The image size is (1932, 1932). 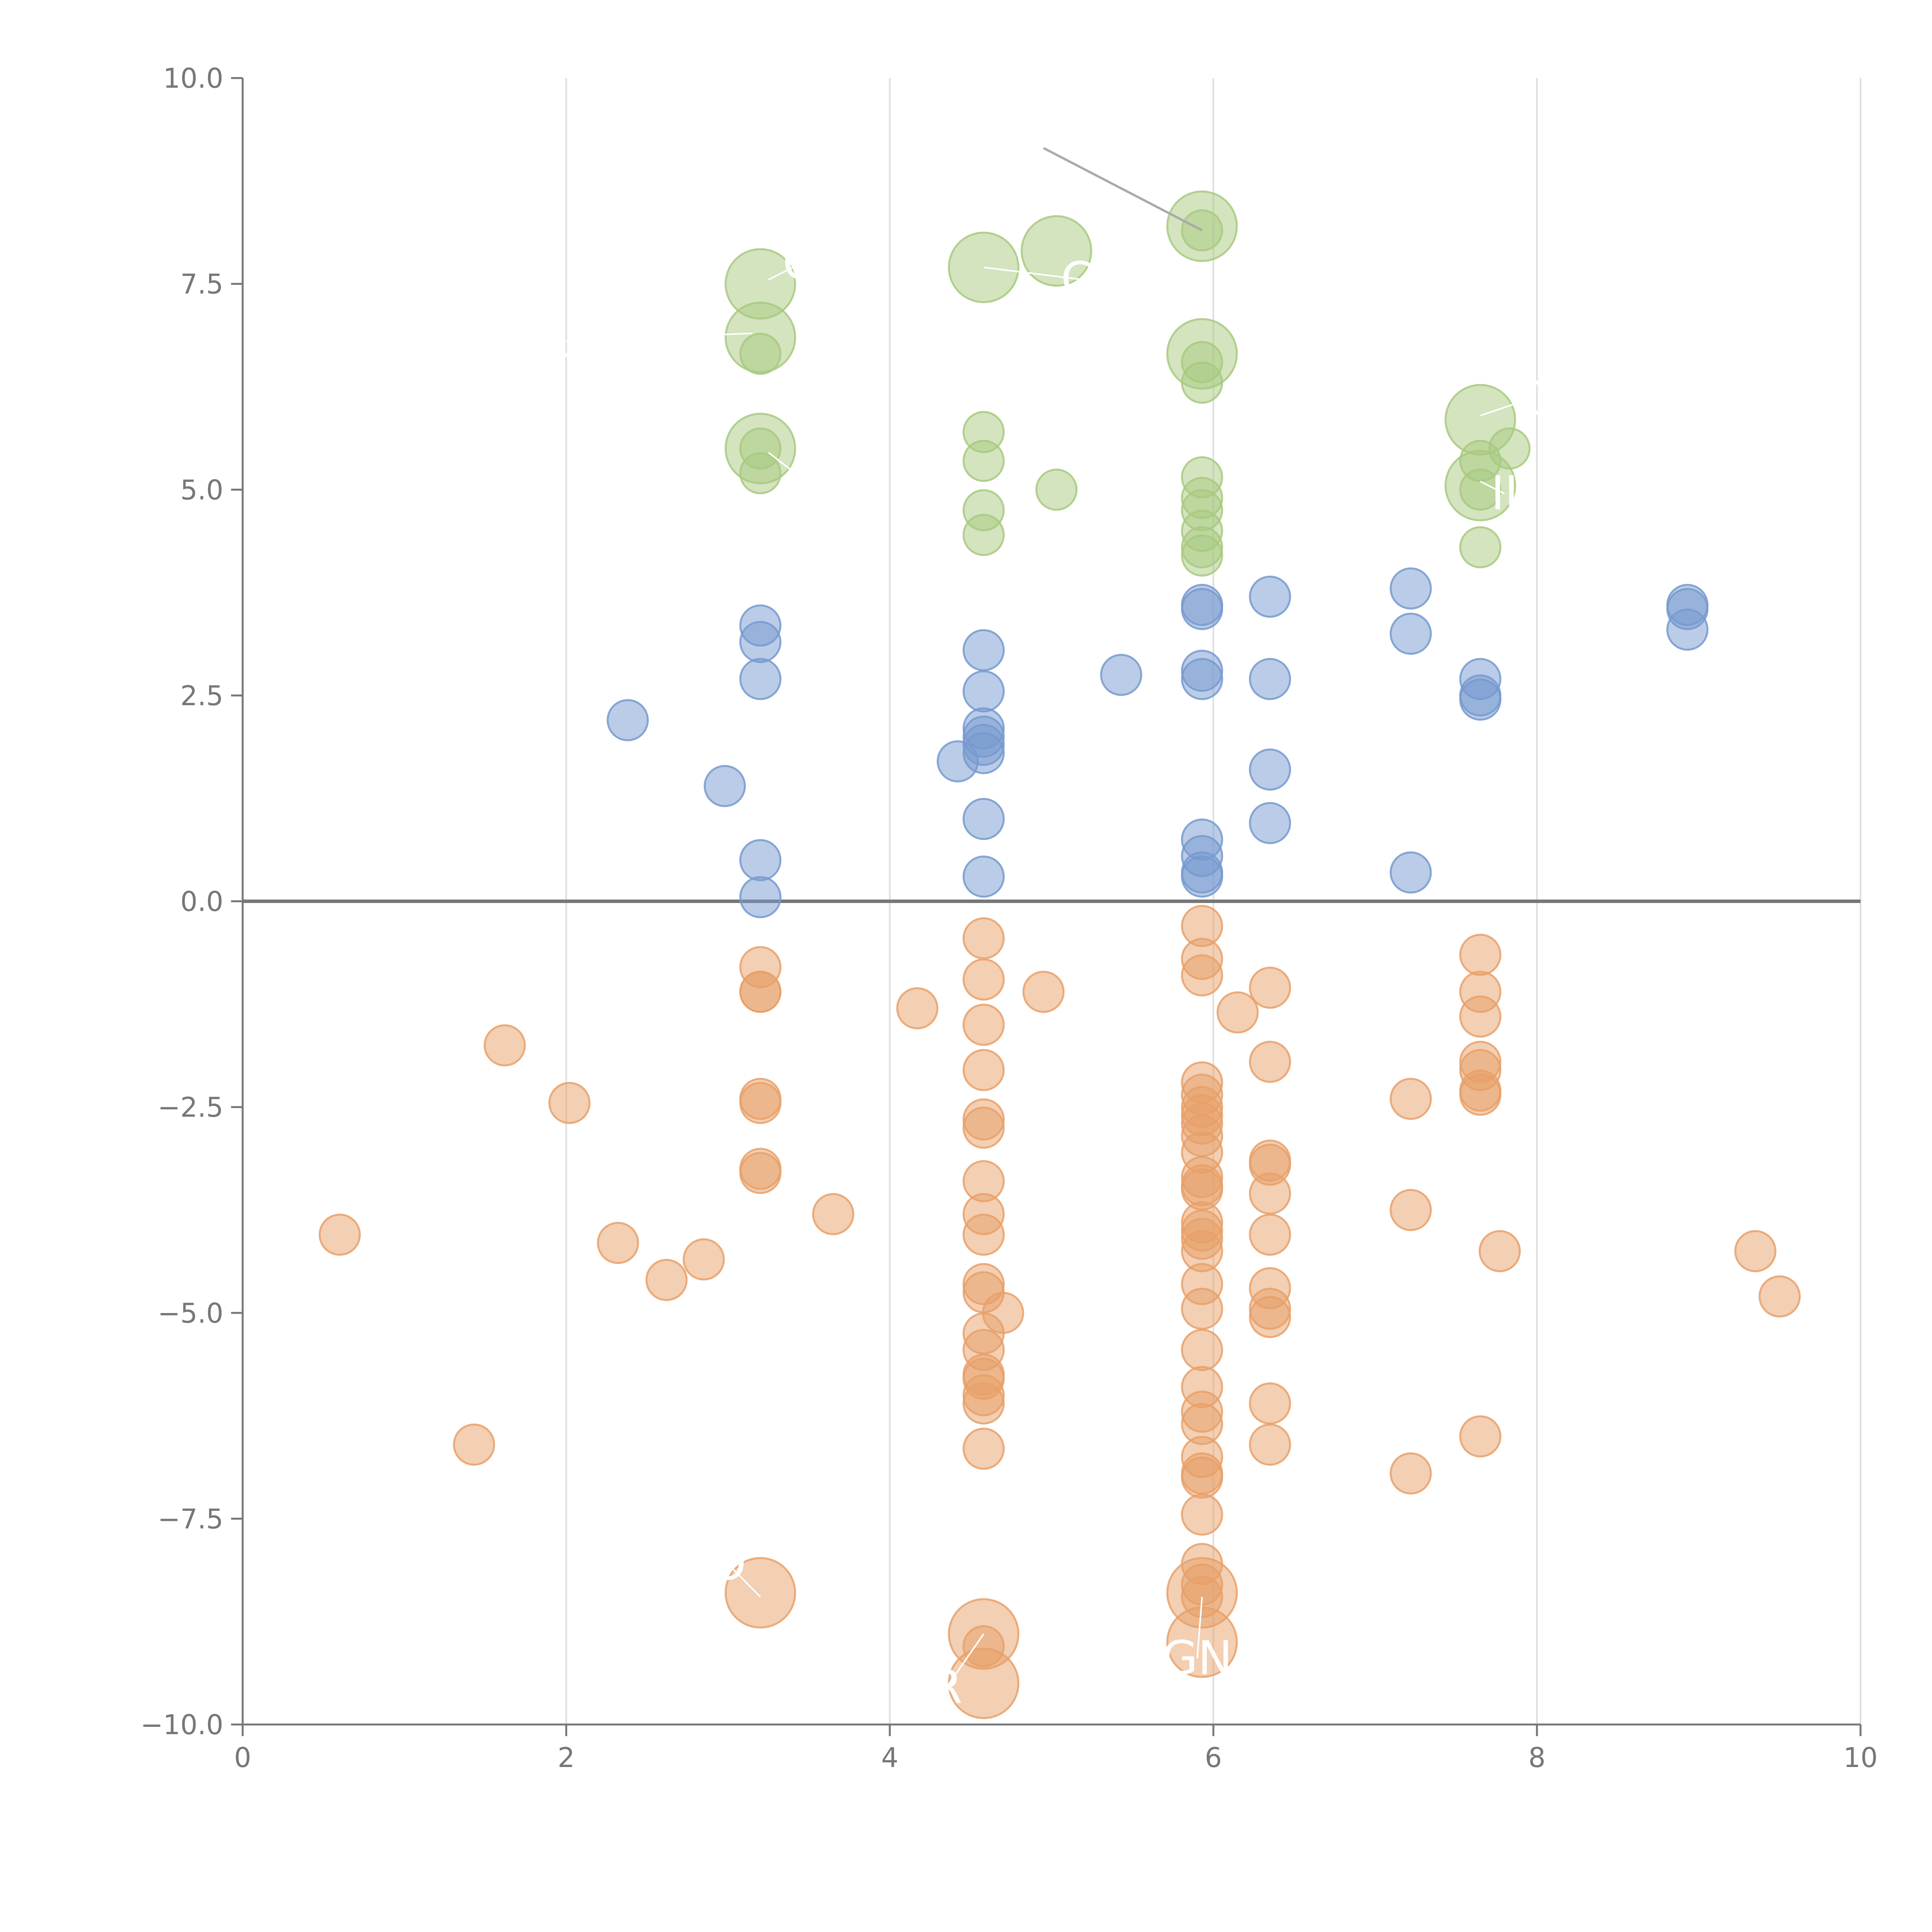 What do you see at coordinates (1537, 1758) in the screenshot?
I see `x-tick-label: 8` at bounding box center [1537, 1758].